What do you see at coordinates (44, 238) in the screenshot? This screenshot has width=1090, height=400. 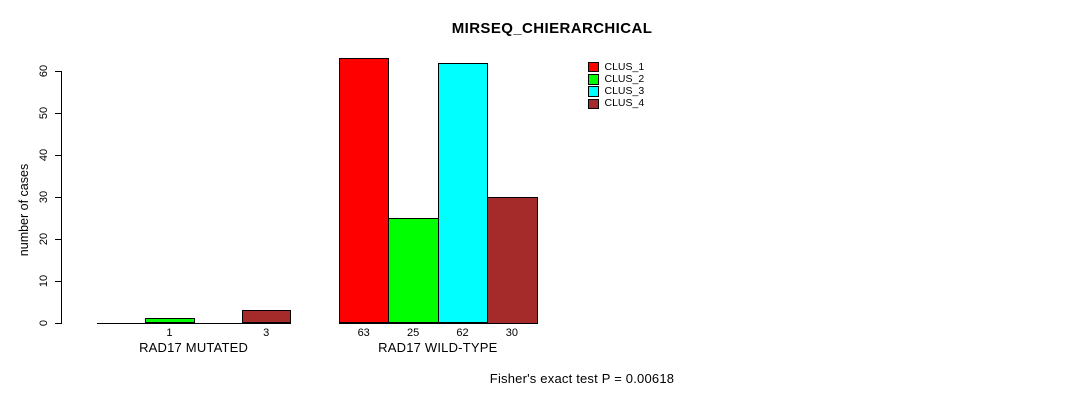 I see `y-axis-tick-label: 20` at bounding box center [44, 238].